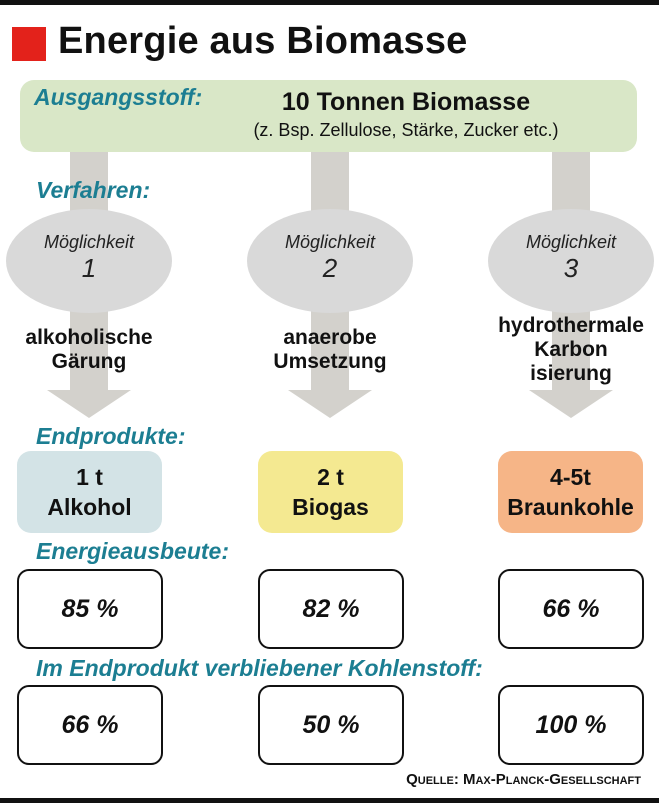 This screenshot has height=803, width=659. What do you see at coordinates (330, 337) in the screenshot?
I see `process-line: anaerobe` at bounding box center [330, 337].